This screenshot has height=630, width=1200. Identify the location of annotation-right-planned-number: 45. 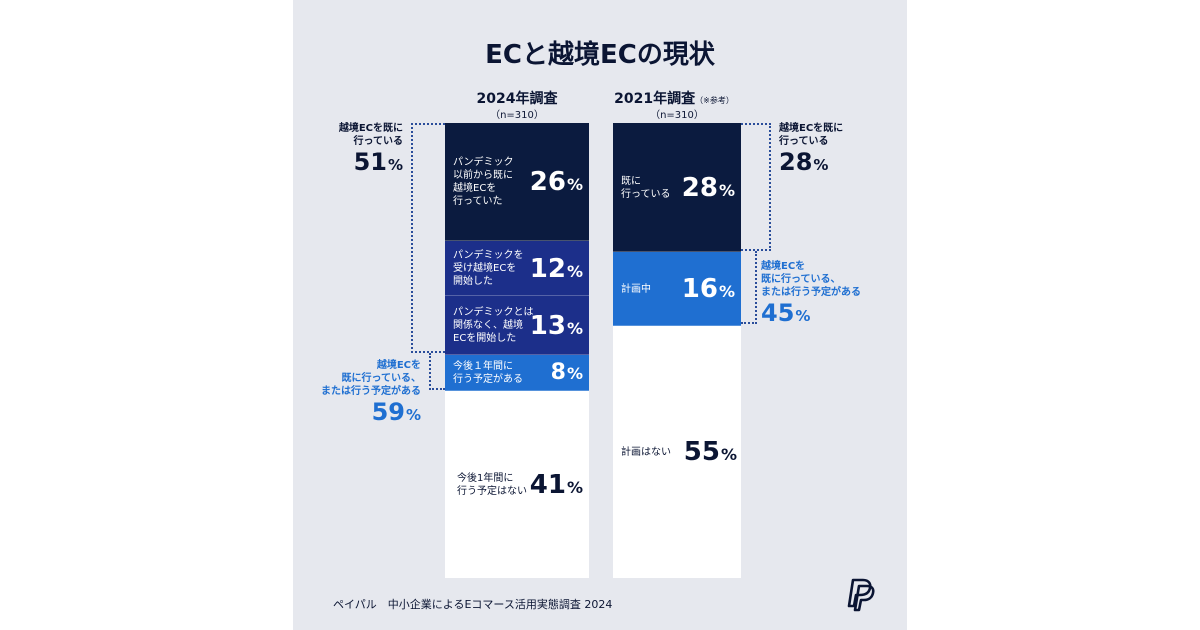
(778, 313).